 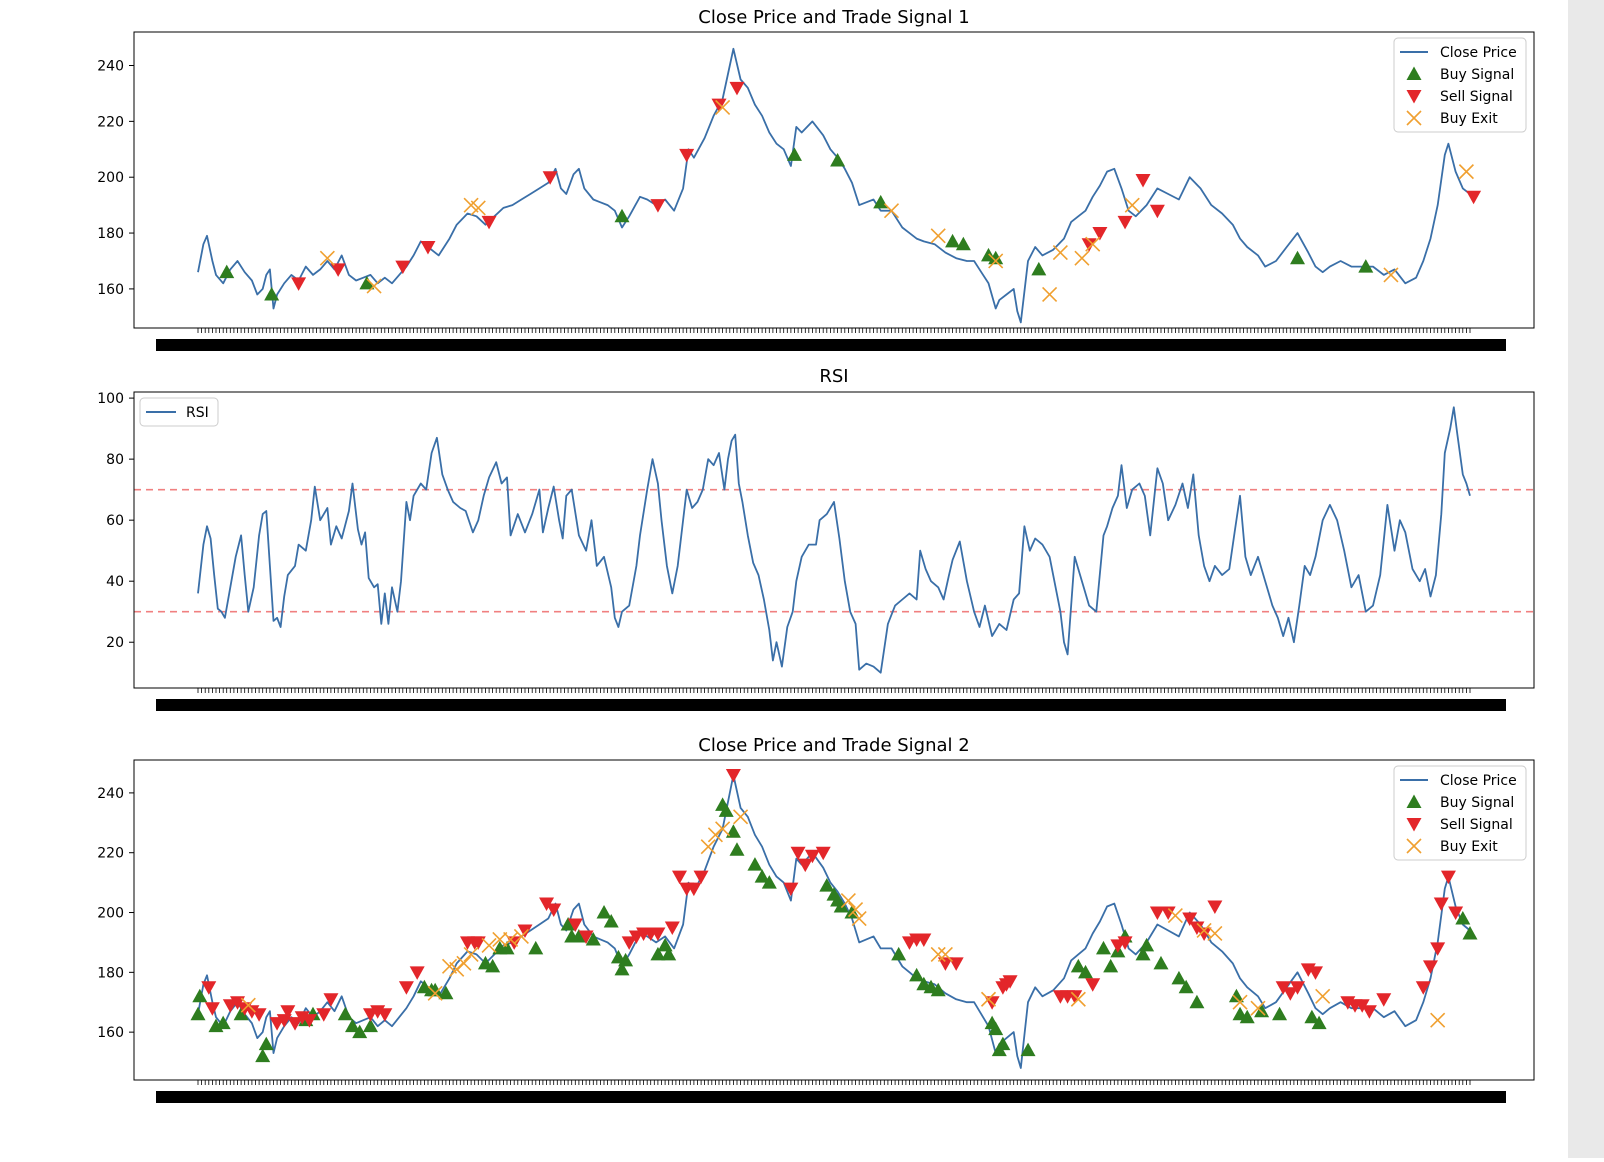 I want to click on y-tick-label-2-0: 20, so click(x=115, y=643).